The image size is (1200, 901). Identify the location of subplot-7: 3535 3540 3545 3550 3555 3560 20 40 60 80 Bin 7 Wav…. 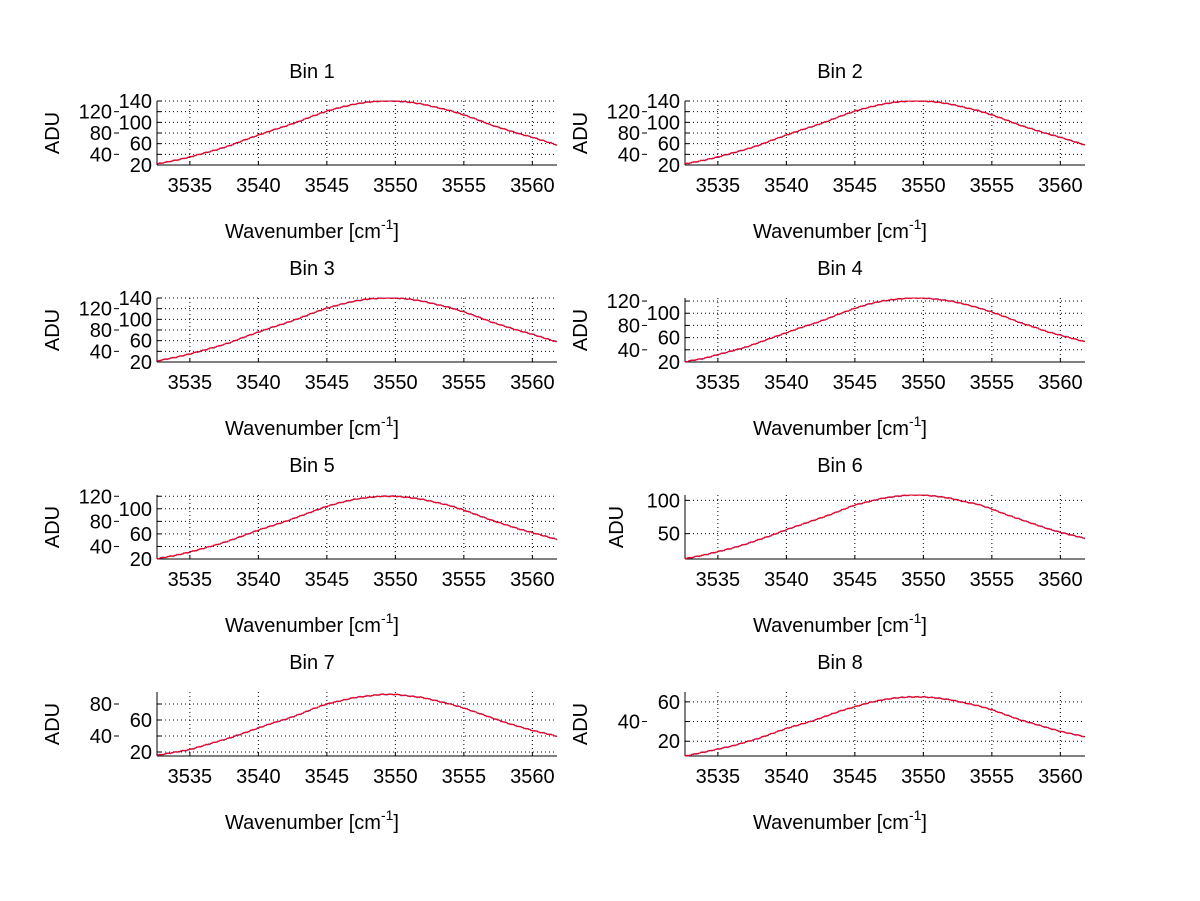
(300, 743).